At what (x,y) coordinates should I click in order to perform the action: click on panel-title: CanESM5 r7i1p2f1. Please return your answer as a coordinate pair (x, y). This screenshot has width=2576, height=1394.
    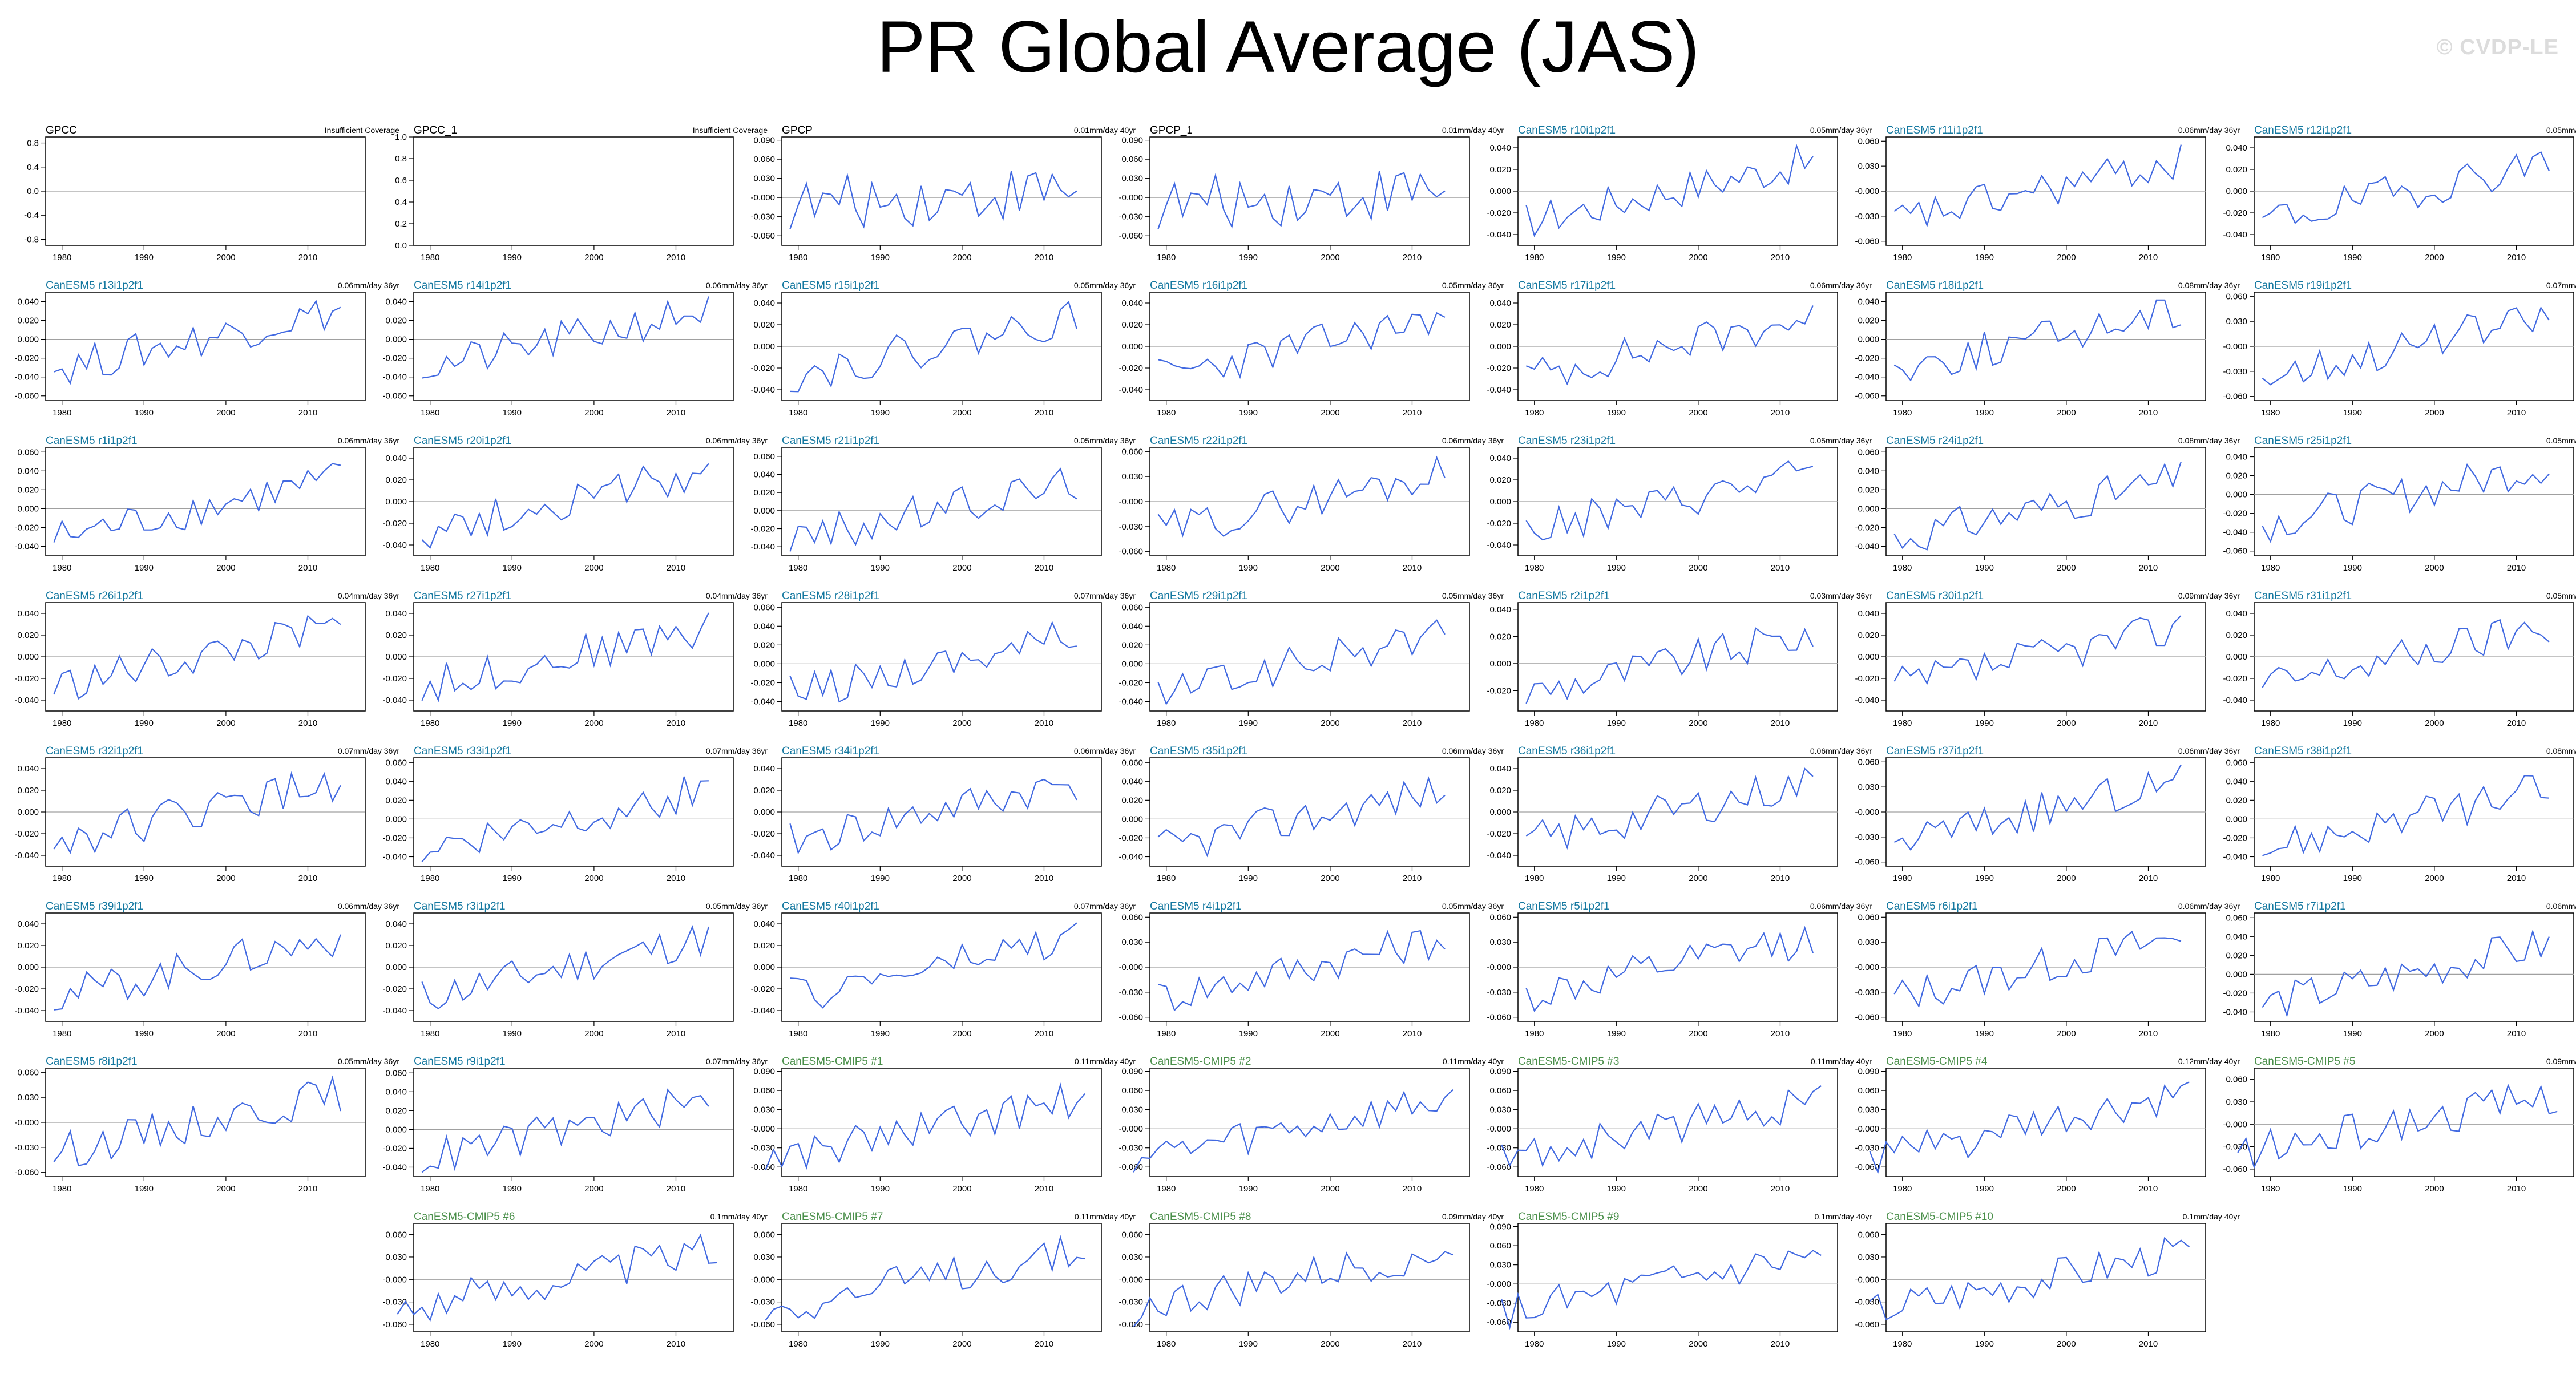
    Looking at the image, I should click on (2300, 906).